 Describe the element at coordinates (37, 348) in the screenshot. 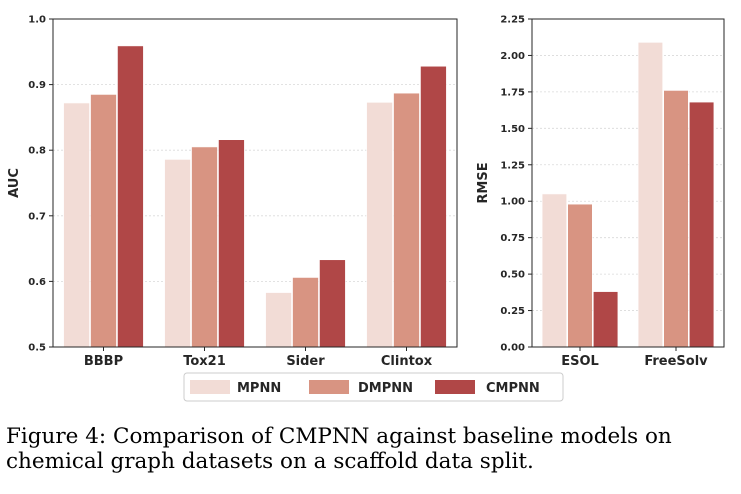

I see `y-tick-label: 0.5` at that location.